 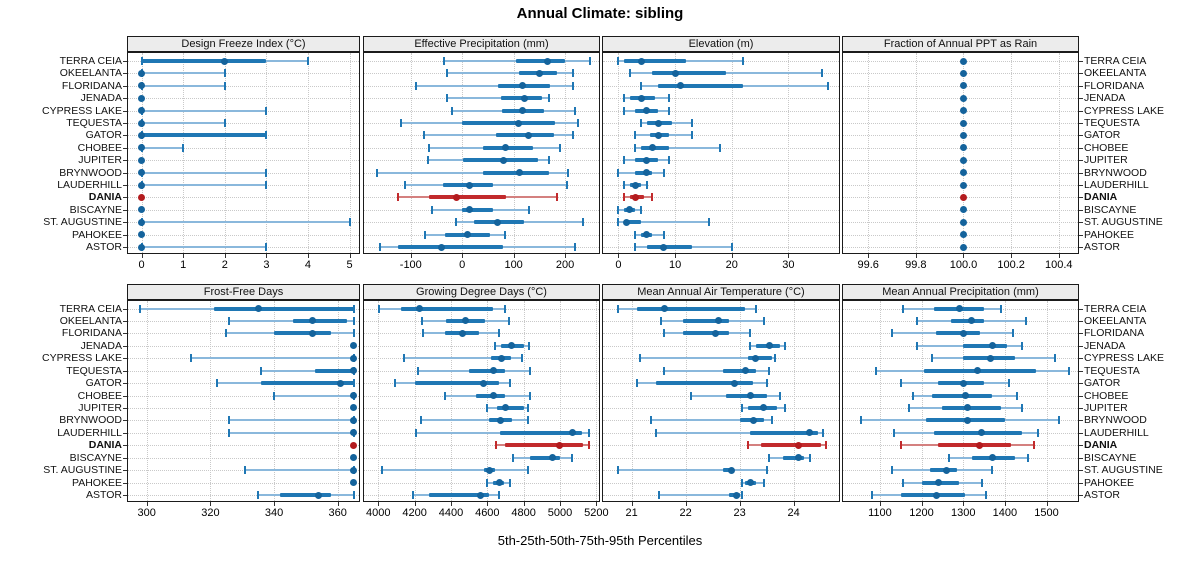 I want to click on whisker-5th-95th, so click(x=494, y=85).